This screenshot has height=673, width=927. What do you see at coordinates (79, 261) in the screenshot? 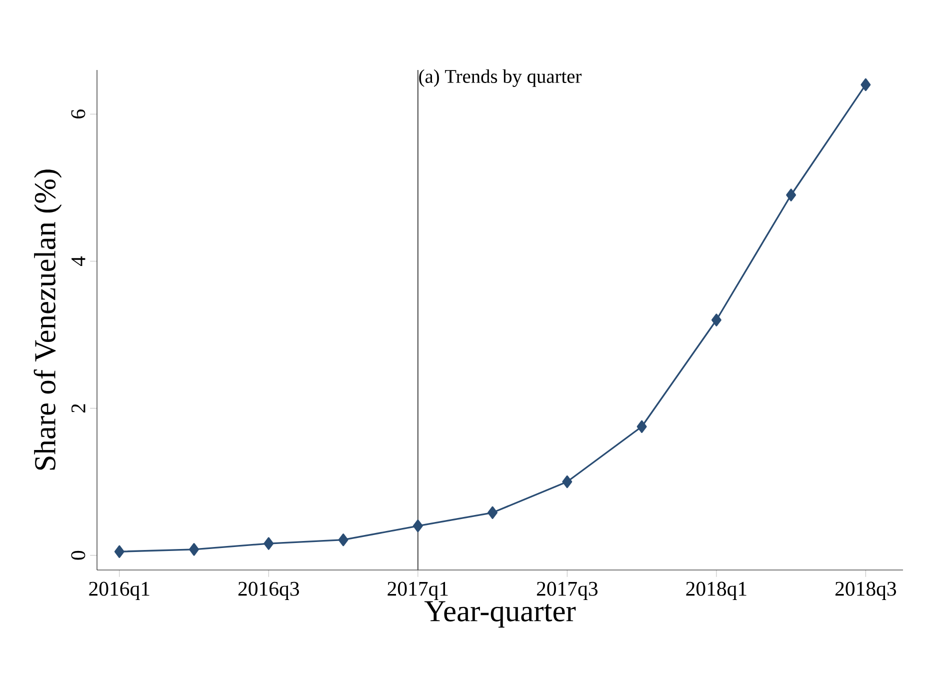
I see `y-tick-label: 4` at bounding box center [79, 261].